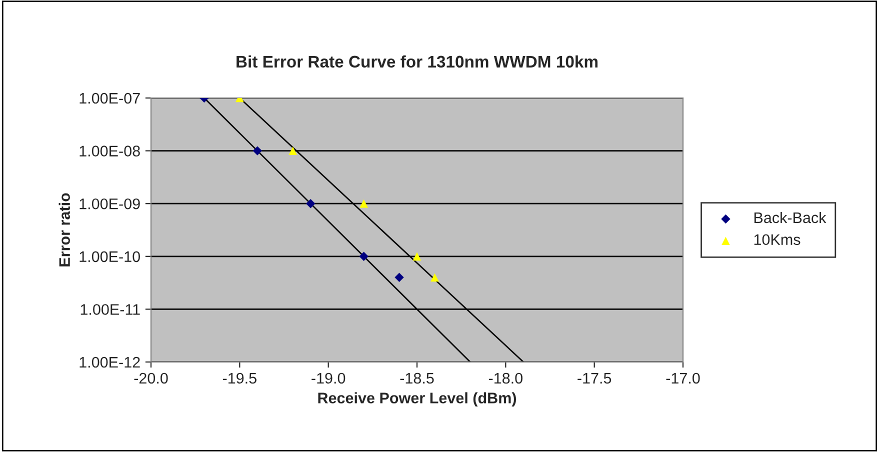 Image resolution: width=879 pixels, height=452 pixels. What do you see at coordinates (110, 151) in the screenshot?
I see `y-tick-label: 1.00E-08` at bounding box center [110, 151].